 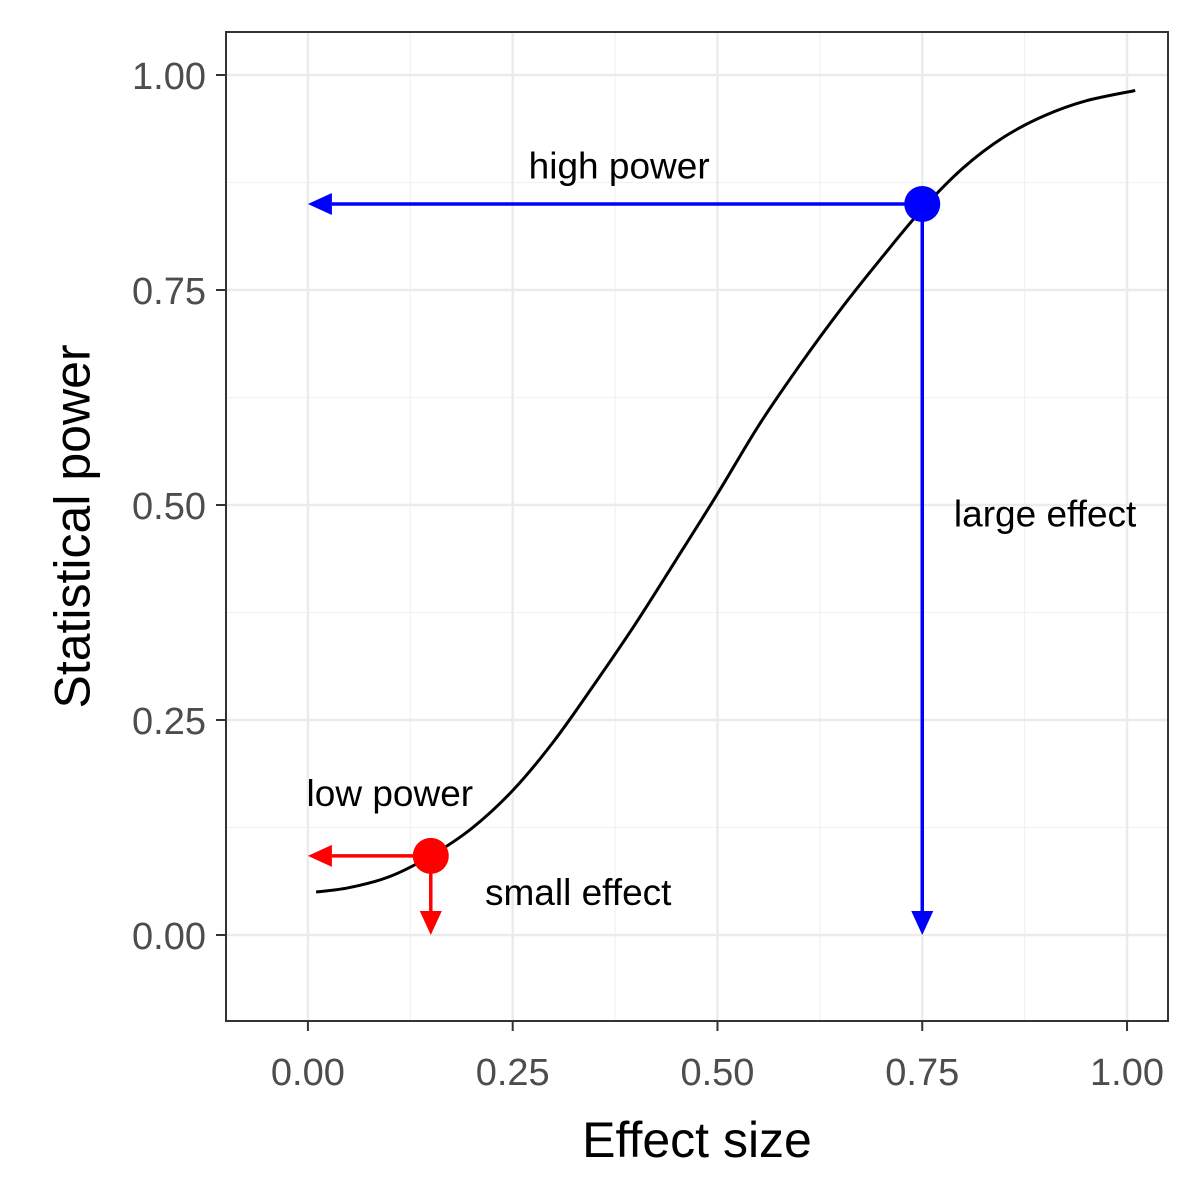 I want to click on annotation-label: large effect, so click(x=1045, y=514).